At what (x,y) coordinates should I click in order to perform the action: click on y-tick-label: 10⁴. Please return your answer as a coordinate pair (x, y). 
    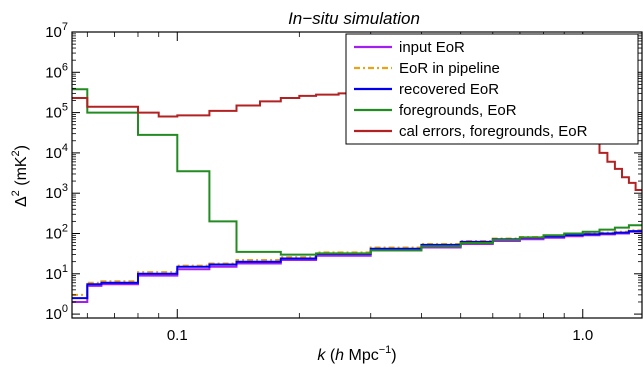
    Looking at the image, I should click on (56, 152).